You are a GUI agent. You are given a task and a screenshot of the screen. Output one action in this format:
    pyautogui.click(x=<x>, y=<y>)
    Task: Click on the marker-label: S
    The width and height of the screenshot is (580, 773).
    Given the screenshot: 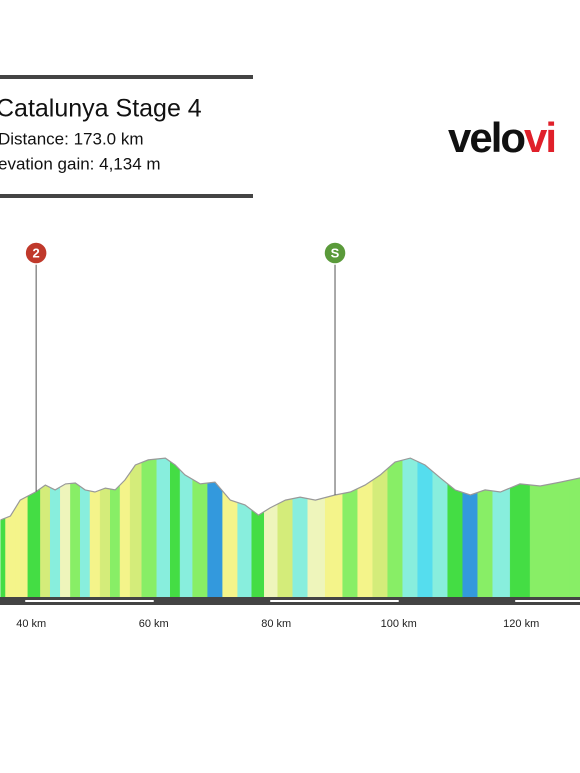 What is the action you would take?
    pyautogui.click(x=335, y=252)
    